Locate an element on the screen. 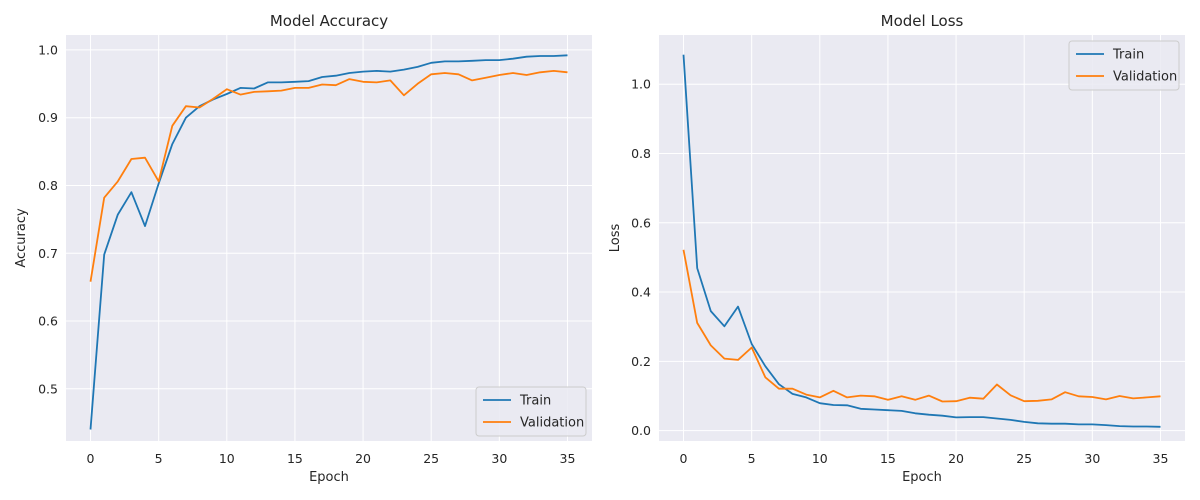 Image resolution: width=1200 pixels, height=500 pixels. accuracy-y-axis-label: Accuracy is located at coordinates (21, 238).